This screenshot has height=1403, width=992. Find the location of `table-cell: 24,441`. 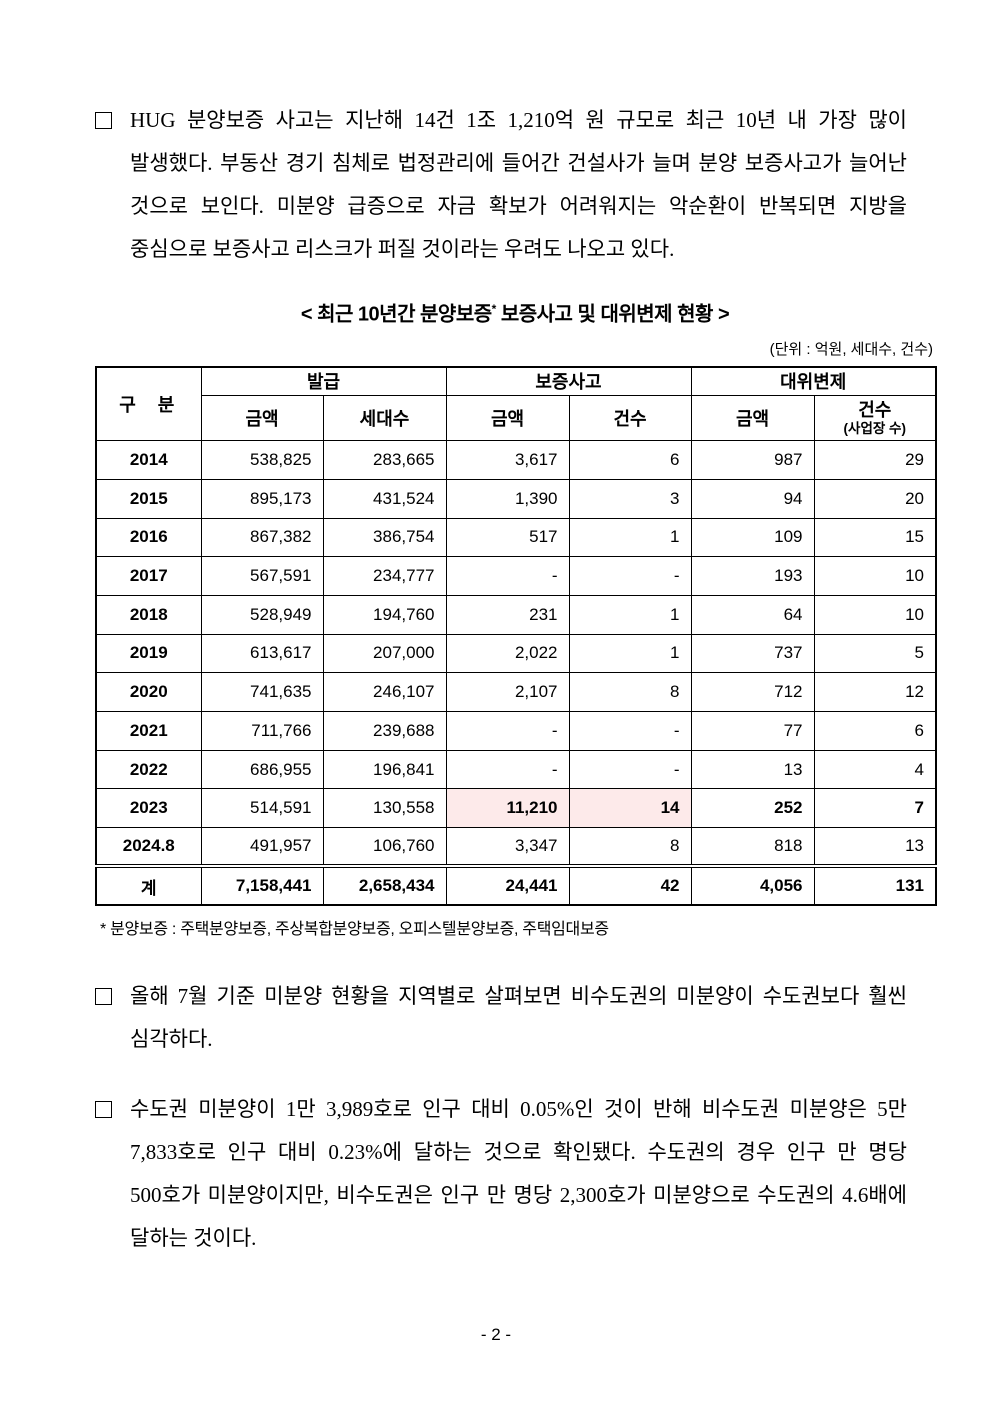

table-cell: 24,441 is located at coordinates (507, 885).